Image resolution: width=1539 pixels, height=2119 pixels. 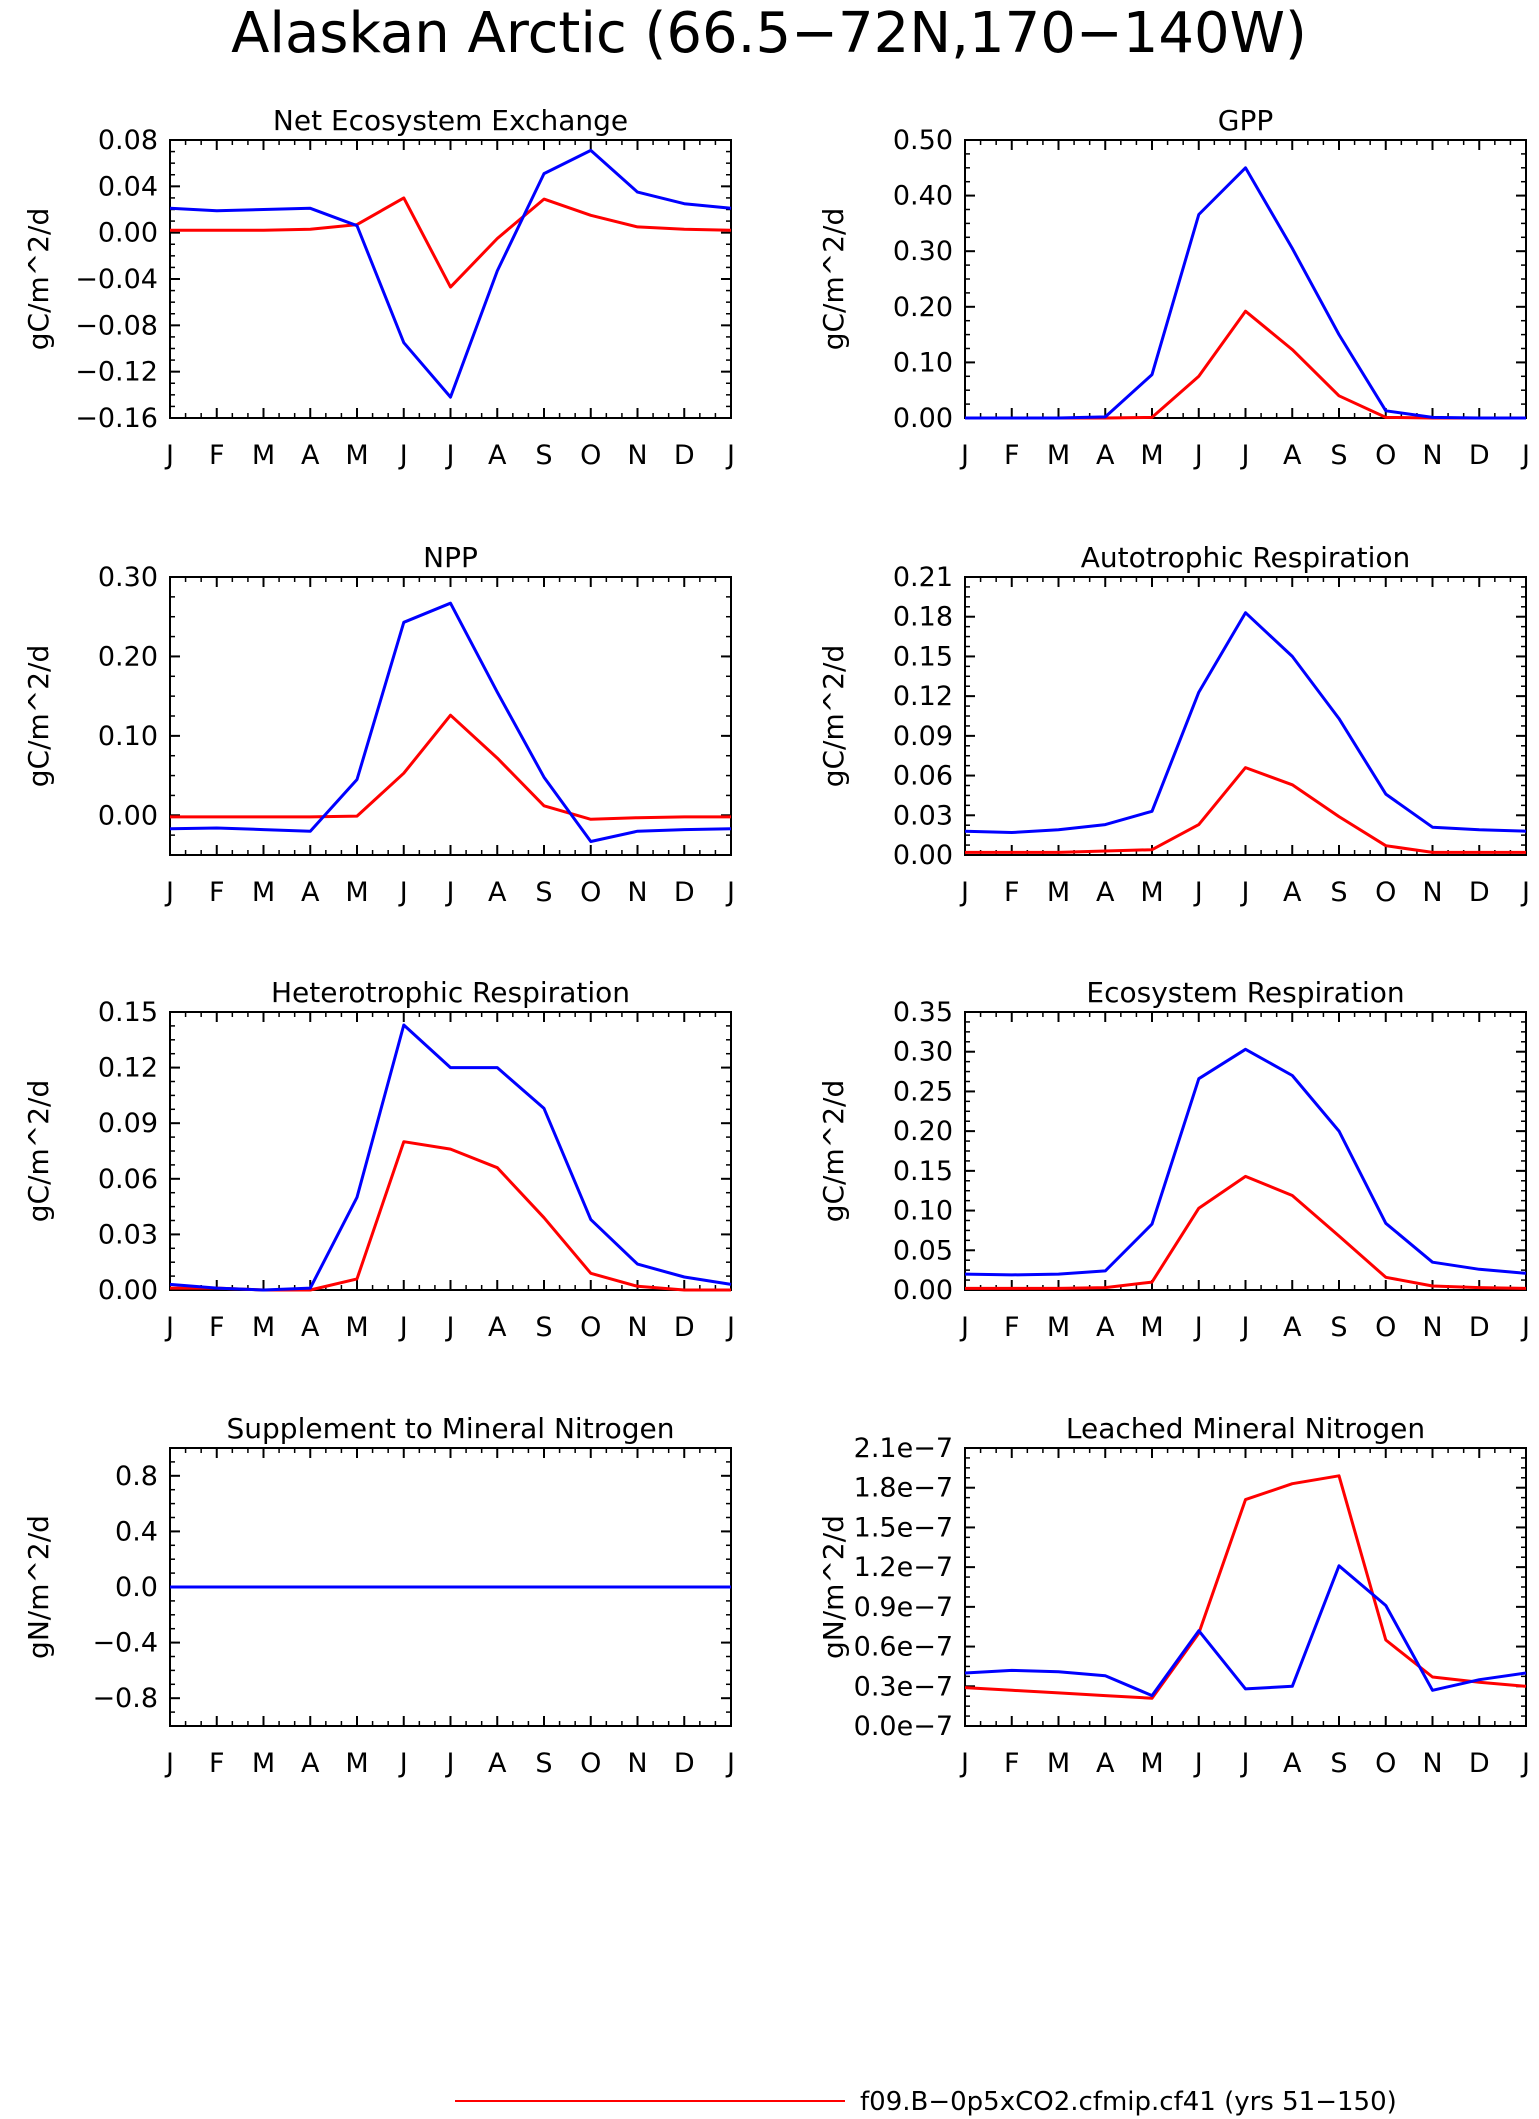 I want to click on page-title: Alaskan Arctic (66.5−72N,170−140W), so click(x=769, y=33).